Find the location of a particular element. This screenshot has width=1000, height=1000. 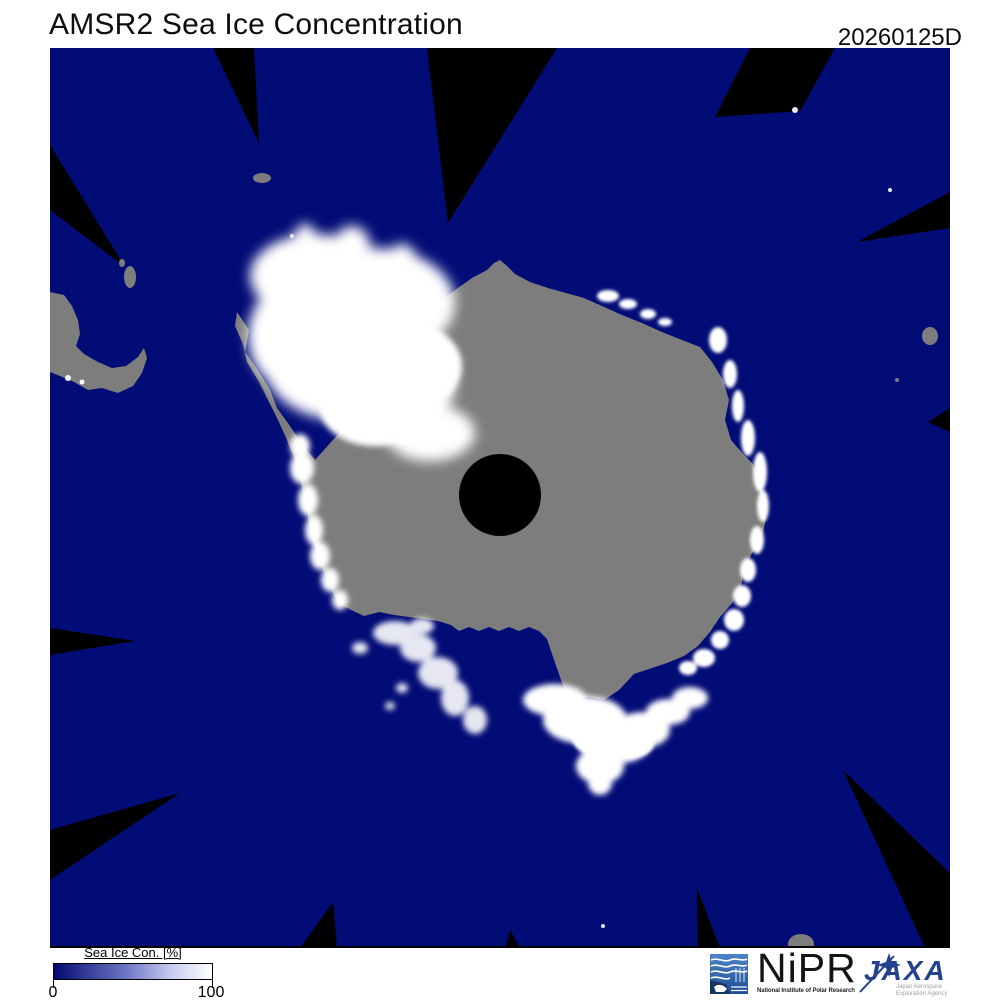

legend-tick-max is located at coordinates (212, 984).